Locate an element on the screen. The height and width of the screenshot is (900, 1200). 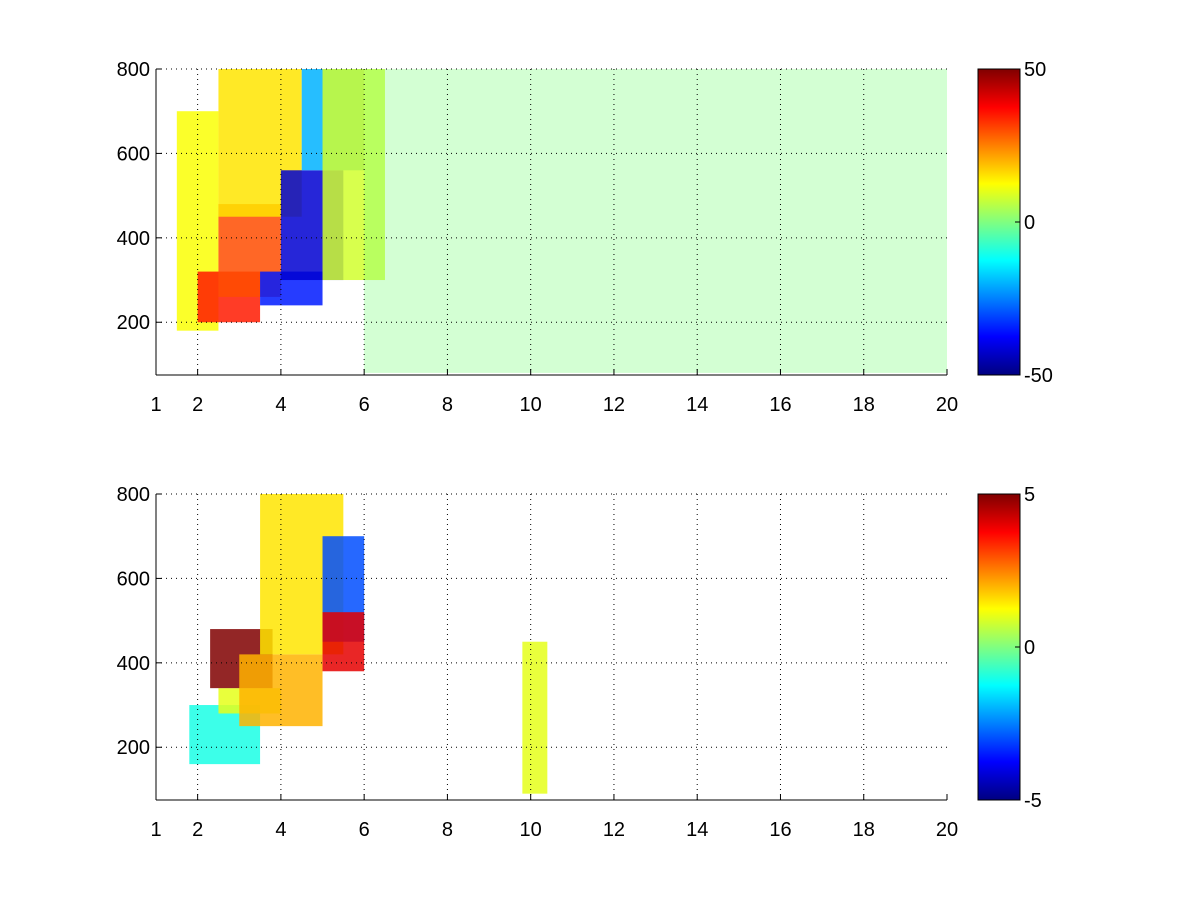
colorbar: 50 0 -50 is located at coordinates (1015, 223).